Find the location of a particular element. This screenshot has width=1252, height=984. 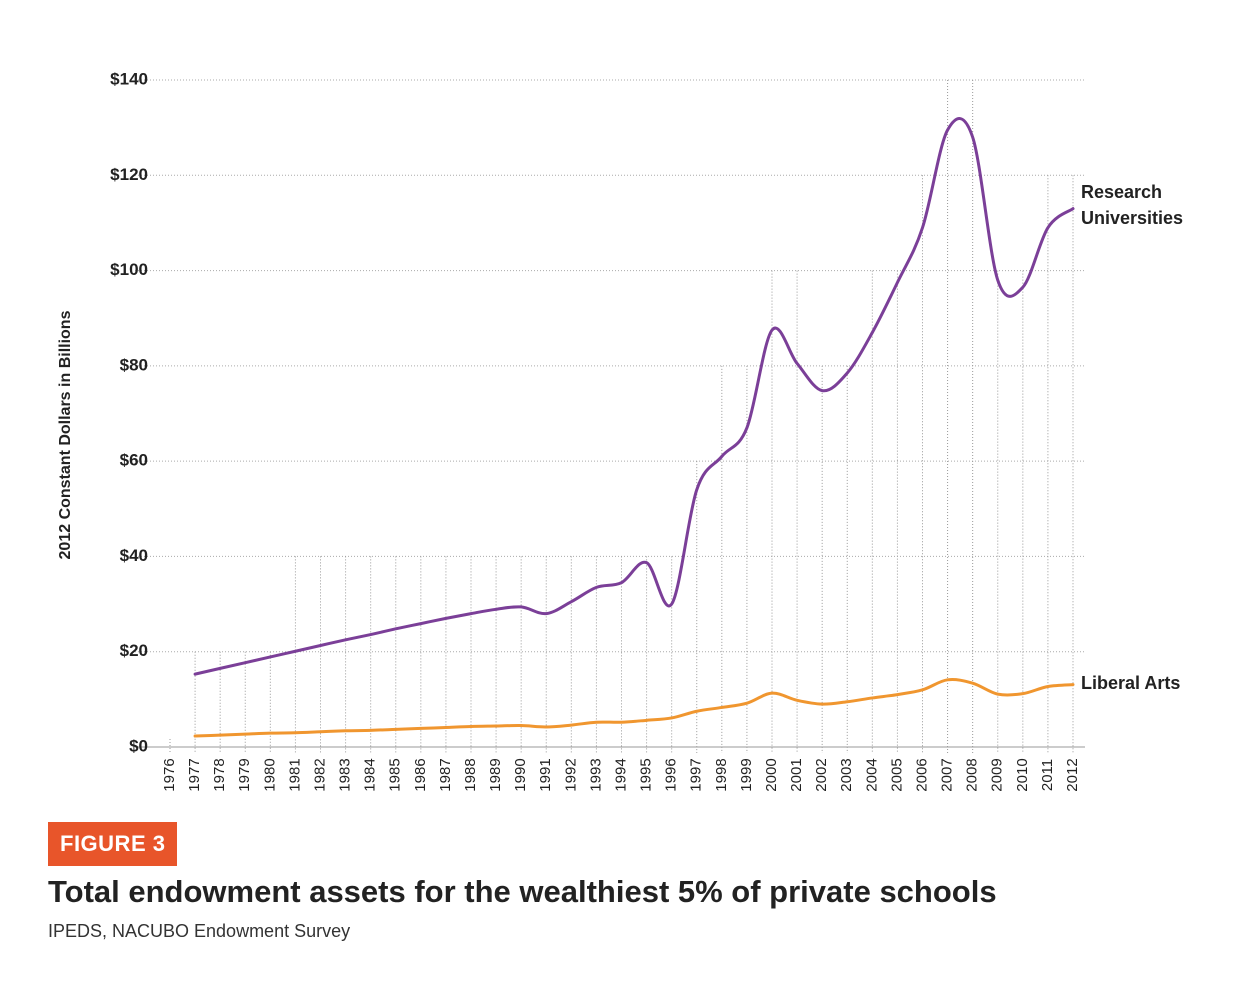

x-tick-label: 1996 is located at coordinates (671, 774).